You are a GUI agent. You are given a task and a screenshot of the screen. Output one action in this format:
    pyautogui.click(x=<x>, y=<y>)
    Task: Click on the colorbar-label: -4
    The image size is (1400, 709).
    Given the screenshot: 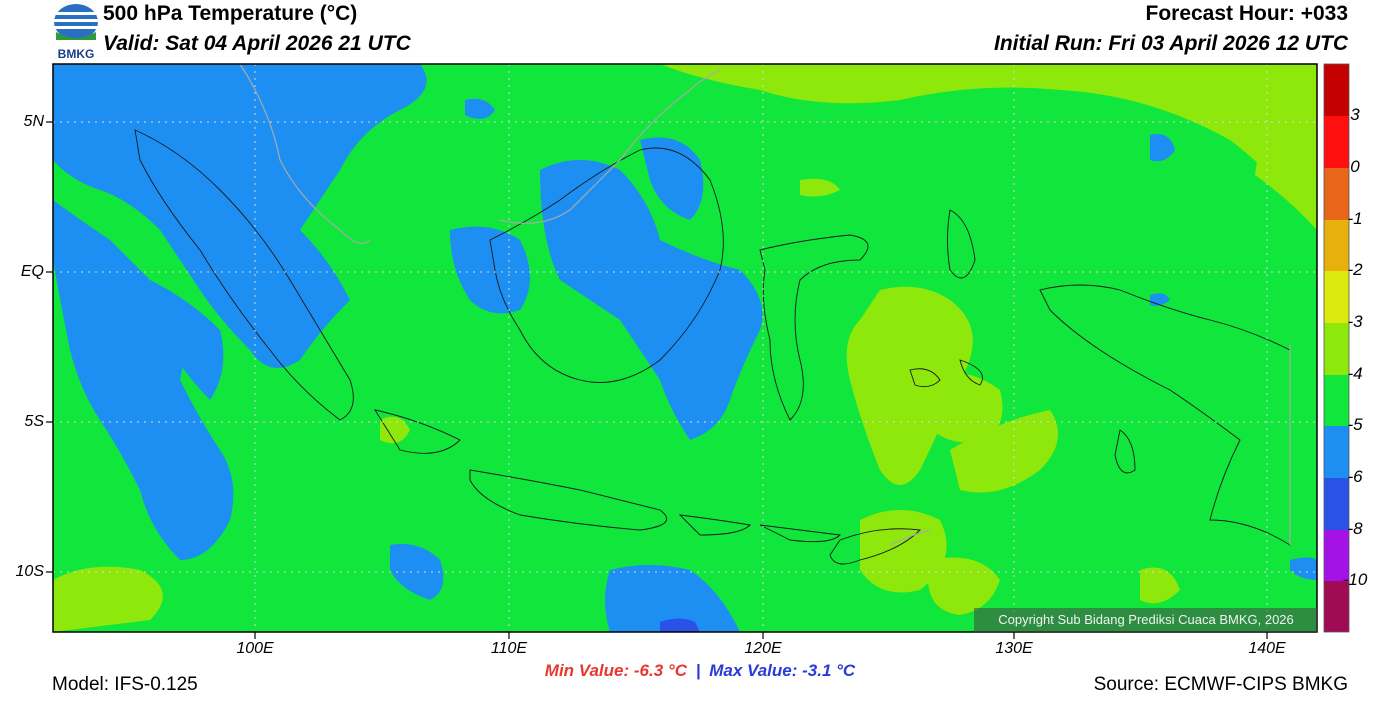 What is the action you would take?
    pyautogui.click(x=1355, y=373)
    